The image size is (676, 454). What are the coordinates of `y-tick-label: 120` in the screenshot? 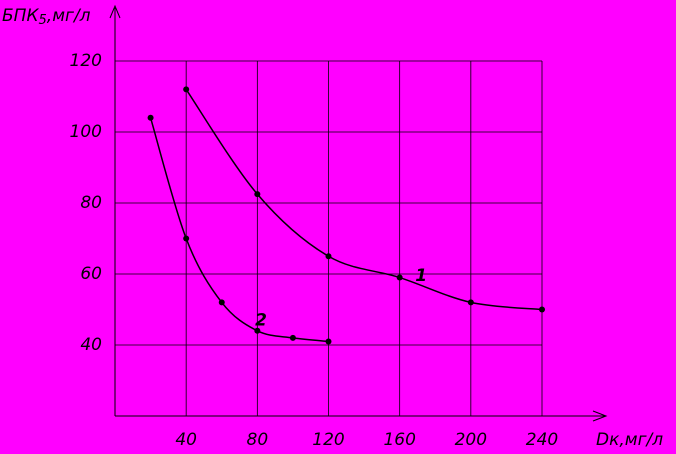 It's located at (86, 61).